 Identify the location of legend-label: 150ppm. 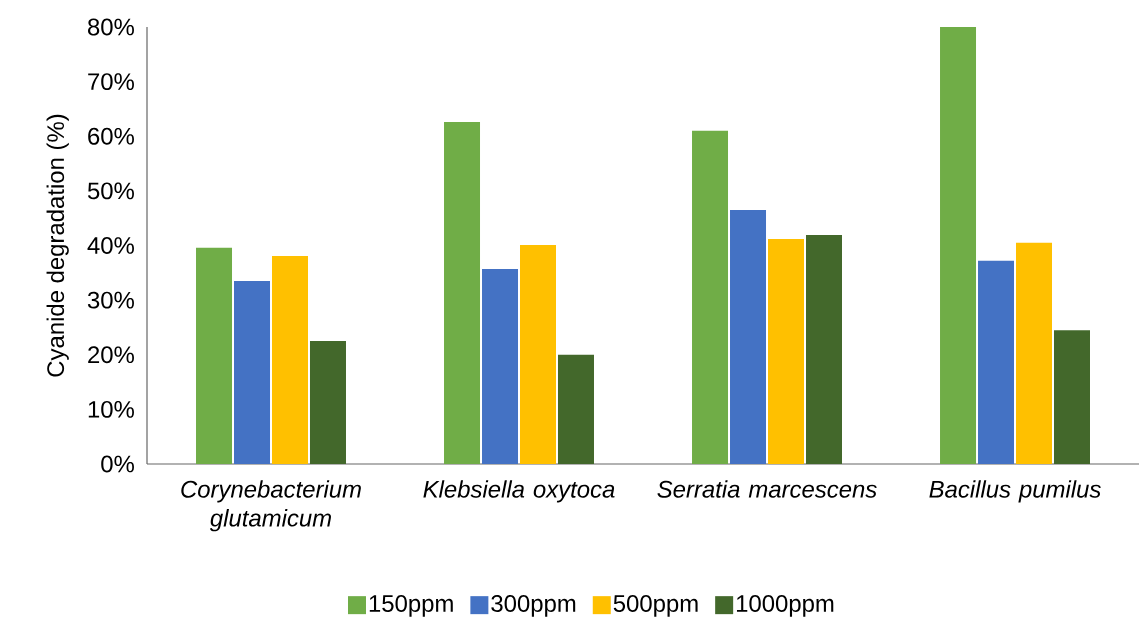
(411, 606).